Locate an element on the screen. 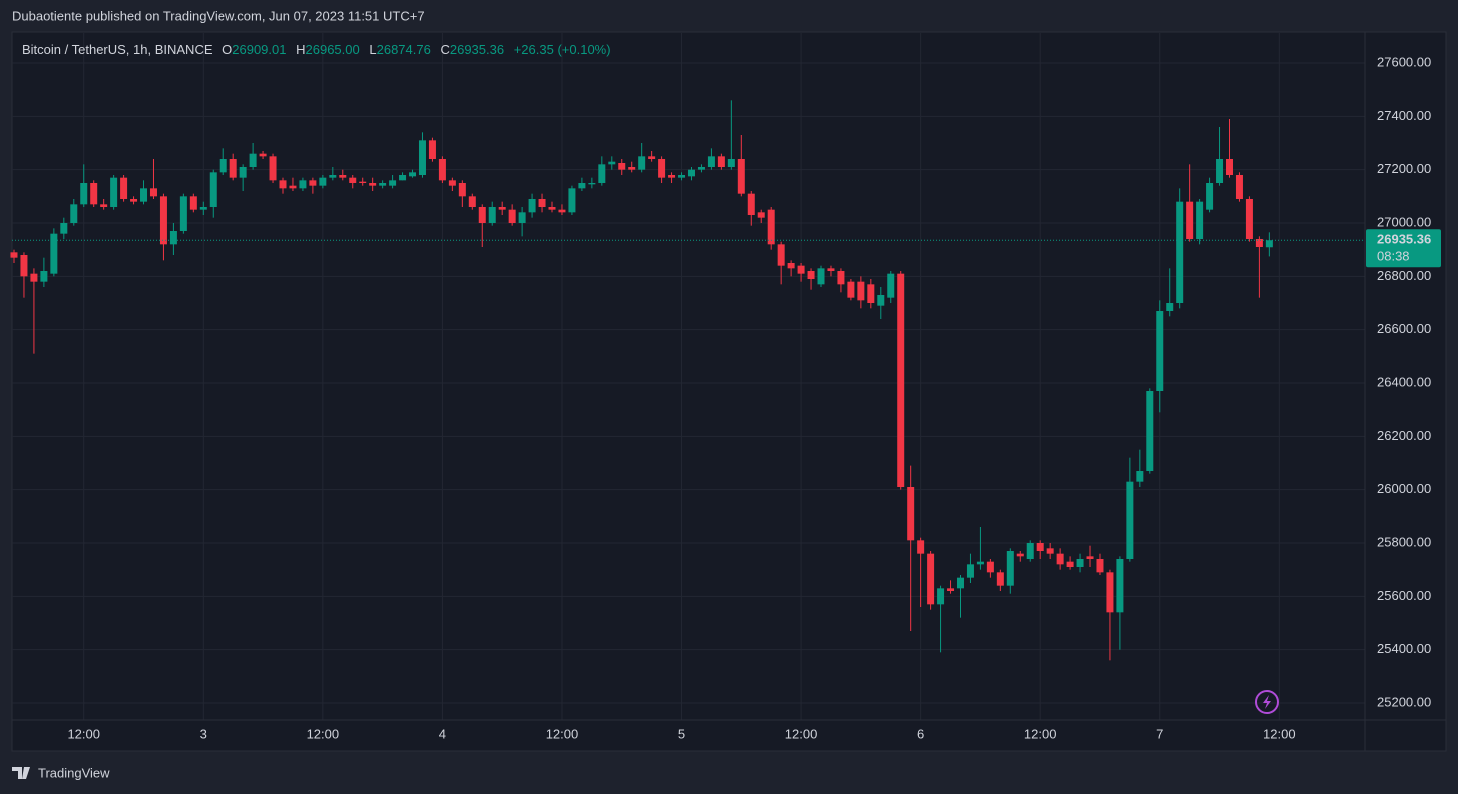  o-value: 26909.01 is located at coordinates (259, 49).